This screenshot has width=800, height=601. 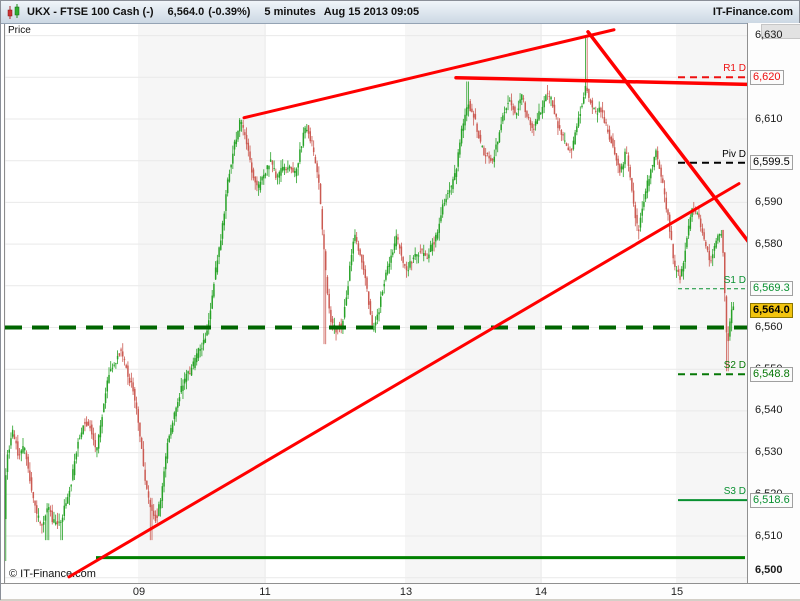 What do you see at coordinates (229, 12) in the screenshot?
I see `header-change-pct: (-0.39%)` at bounding box center [229, 12].